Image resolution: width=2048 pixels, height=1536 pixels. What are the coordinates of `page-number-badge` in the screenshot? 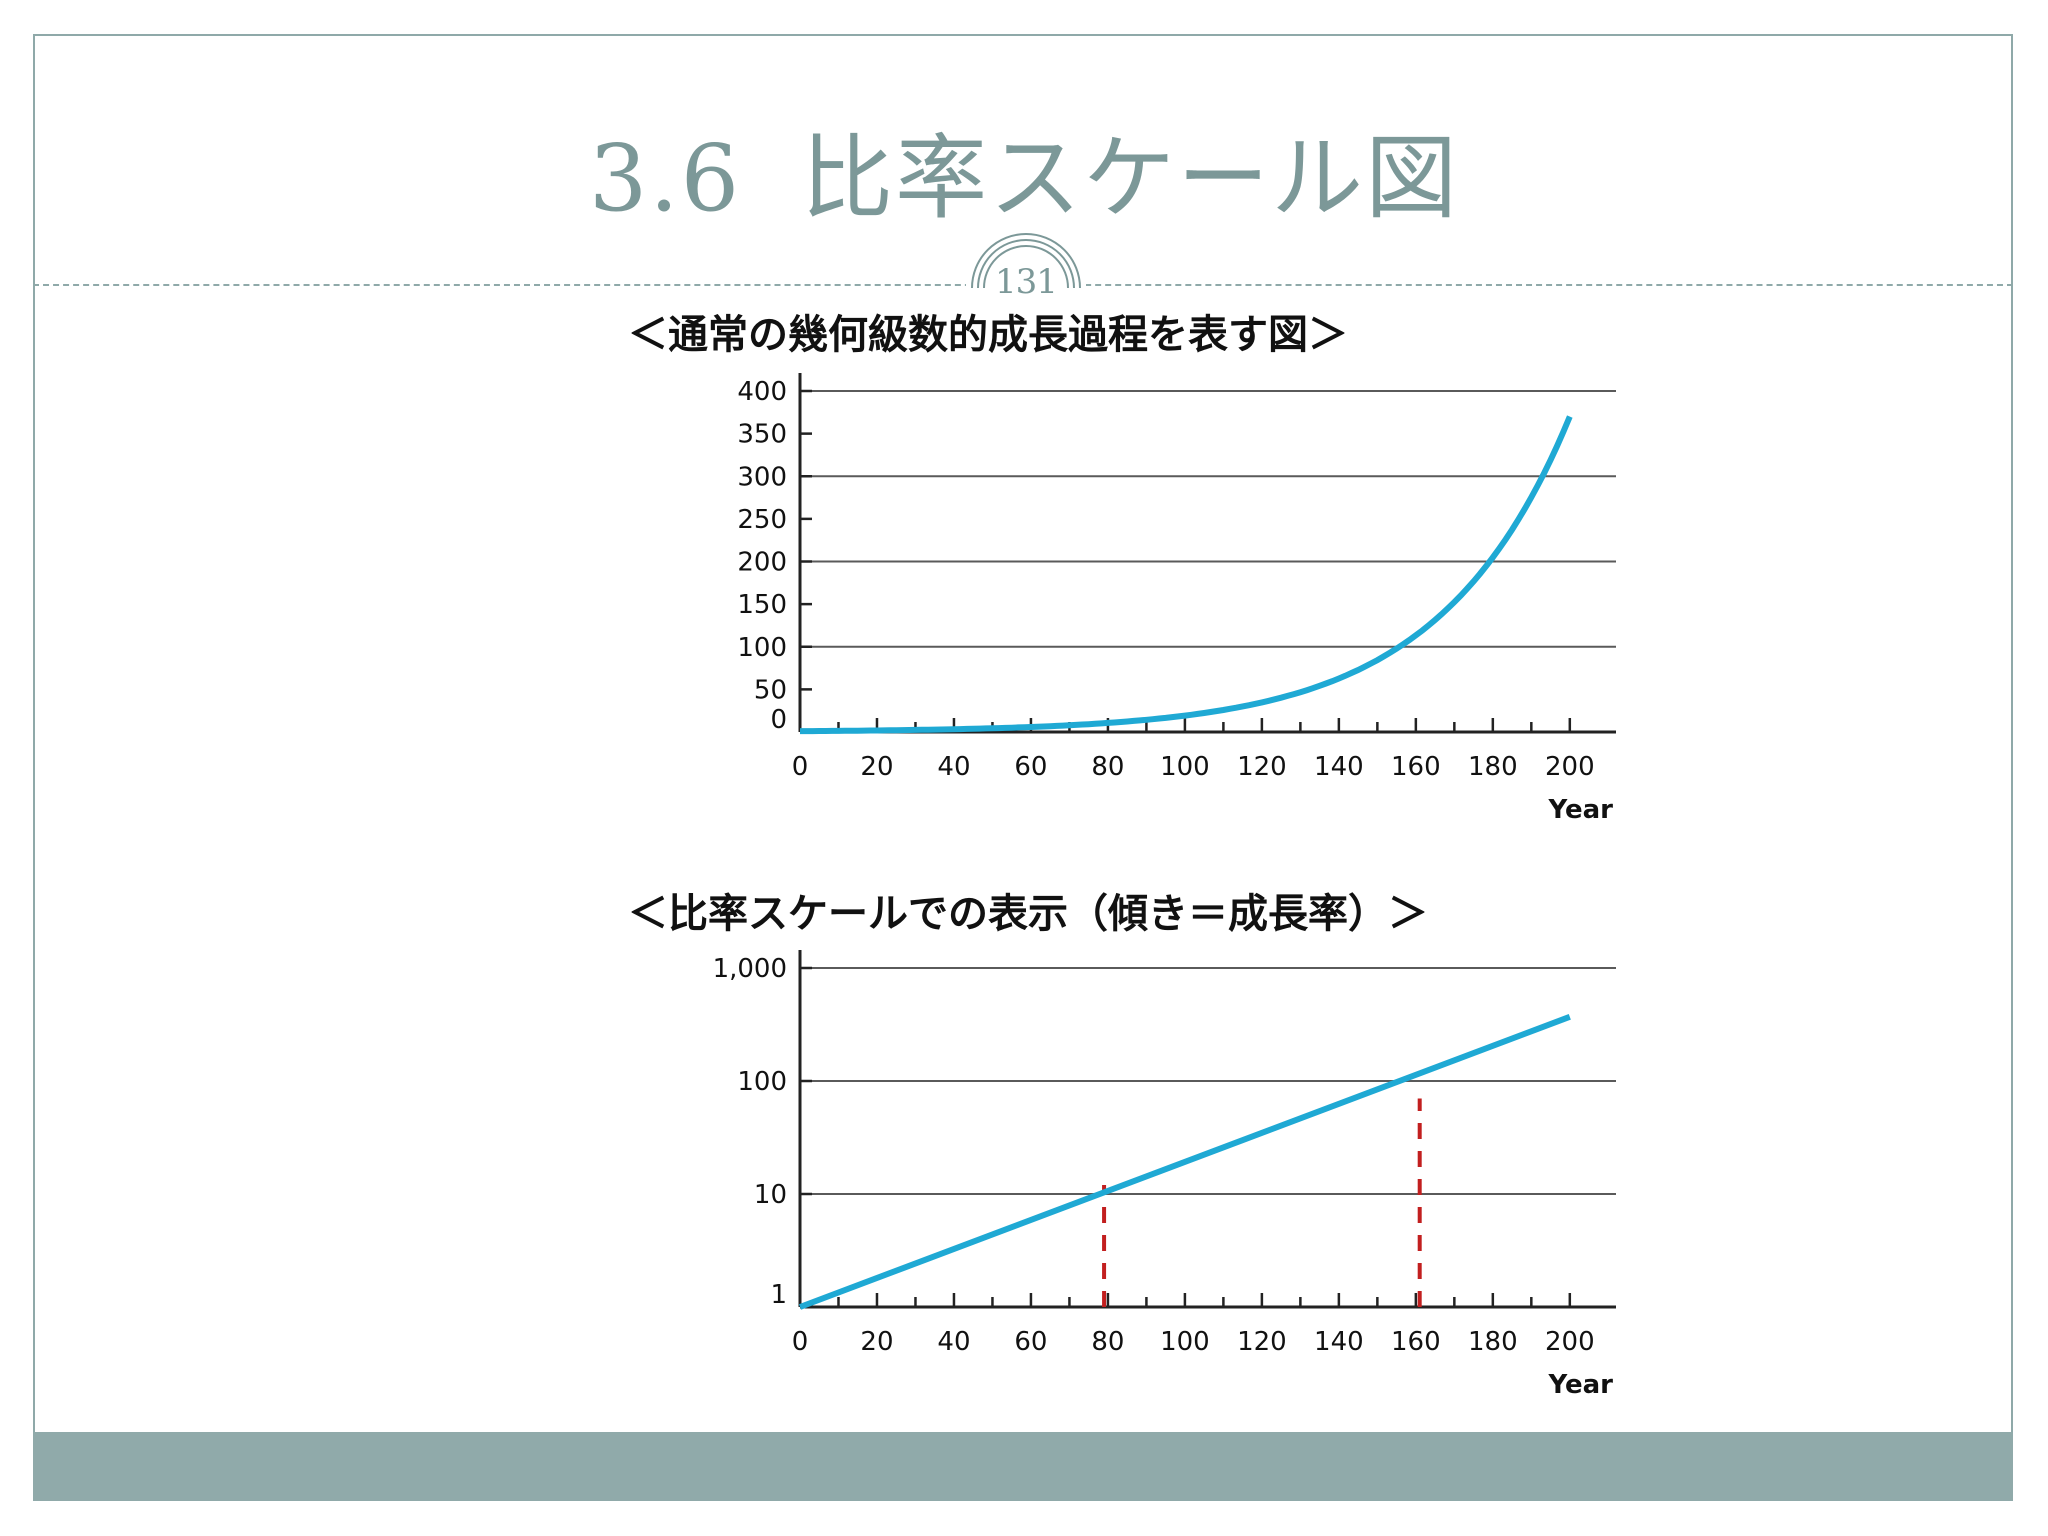 It's located at (1026, 261).